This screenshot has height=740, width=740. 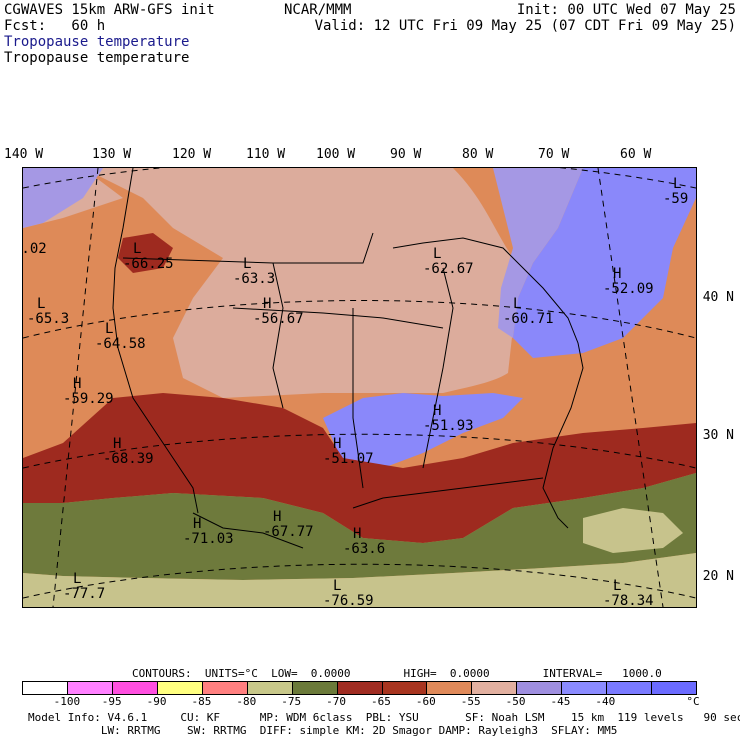 What do you see at coordinates (336, 701) in the screenshot?
I see `colorbar-tick-label: -70` at bounding box center [336, 701].